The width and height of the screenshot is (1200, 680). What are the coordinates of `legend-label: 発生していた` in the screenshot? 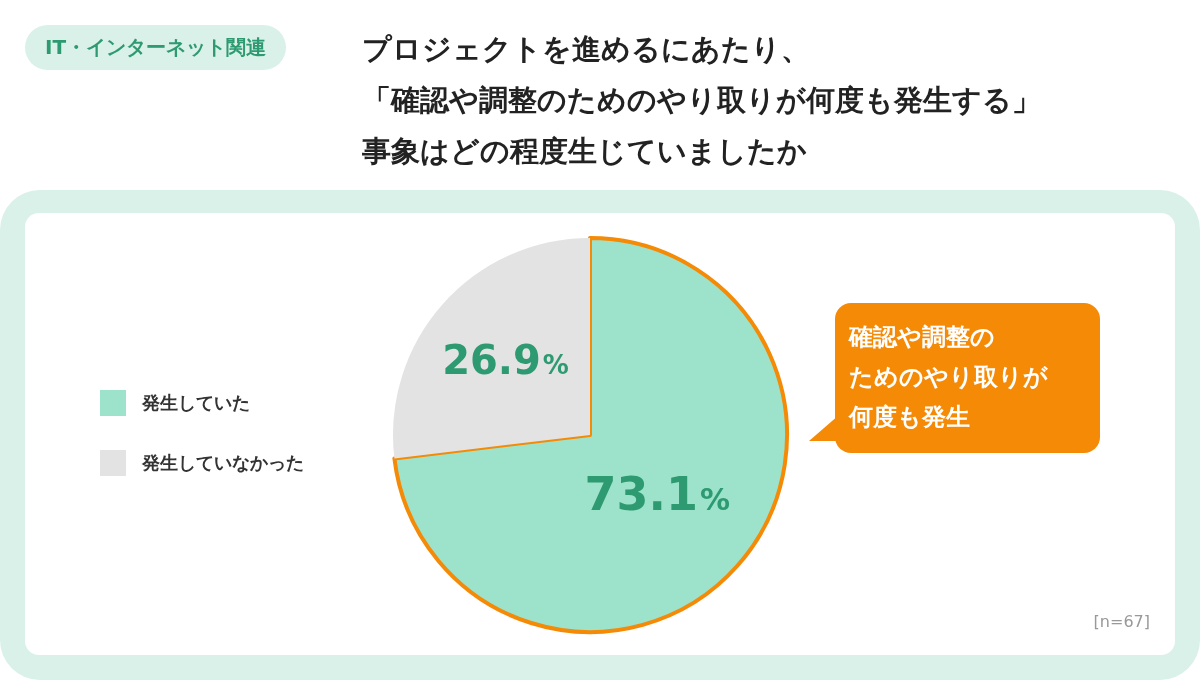 It's located at (196, 403).